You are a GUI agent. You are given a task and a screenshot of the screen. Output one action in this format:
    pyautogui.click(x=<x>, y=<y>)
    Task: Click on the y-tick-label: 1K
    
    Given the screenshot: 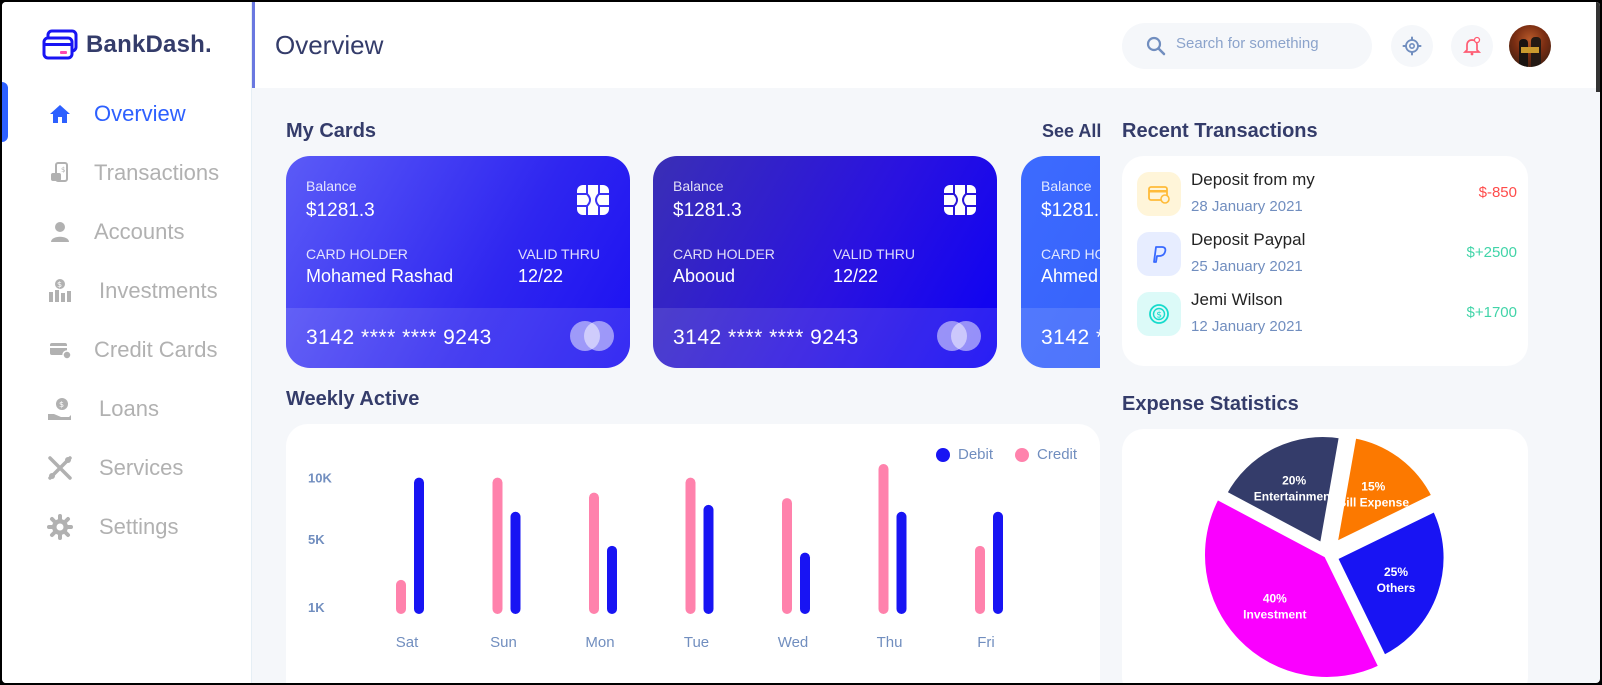 What is the action you would take?
    pyautogui.click(x=316, y=607)
    